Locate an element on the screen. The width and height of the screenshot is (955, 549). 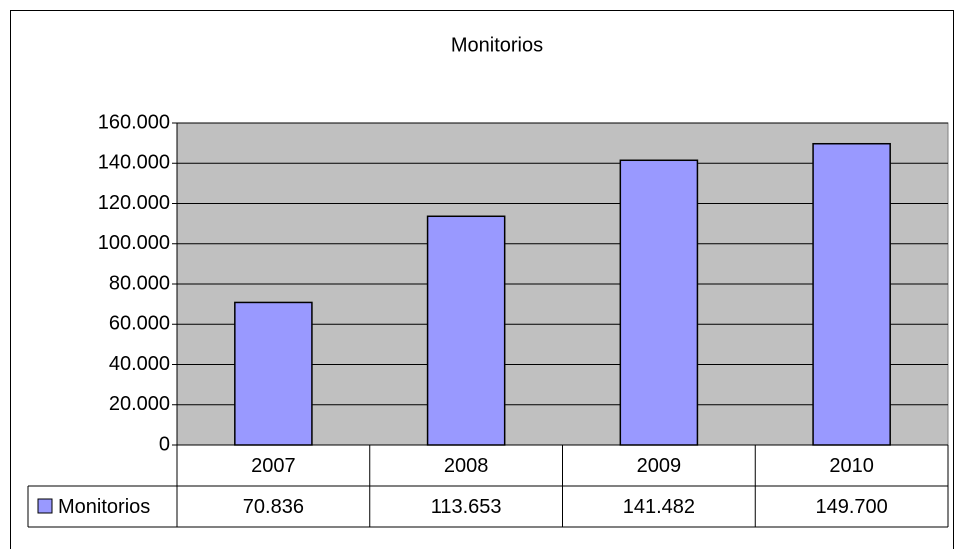
x-tick-label: 2007 is located at coordinates (273, 466).